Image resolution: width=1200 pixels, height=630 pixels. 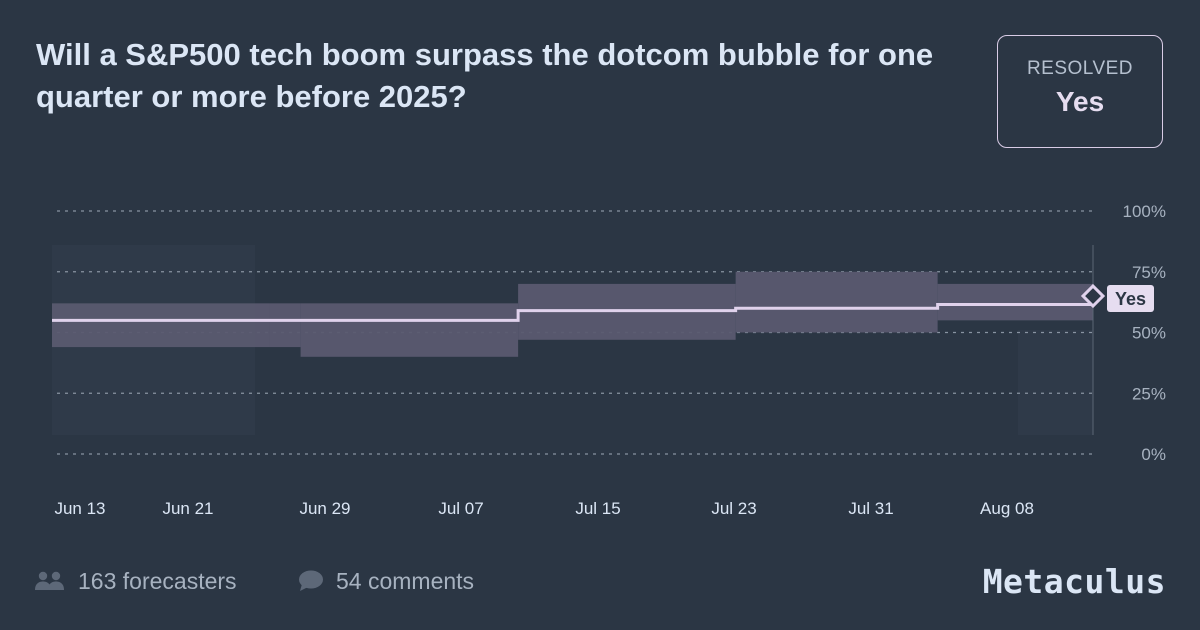 What do you see at coordinates (49, 580) in the screenshot?
I see `people-icon` at bounding box center [49, 580].